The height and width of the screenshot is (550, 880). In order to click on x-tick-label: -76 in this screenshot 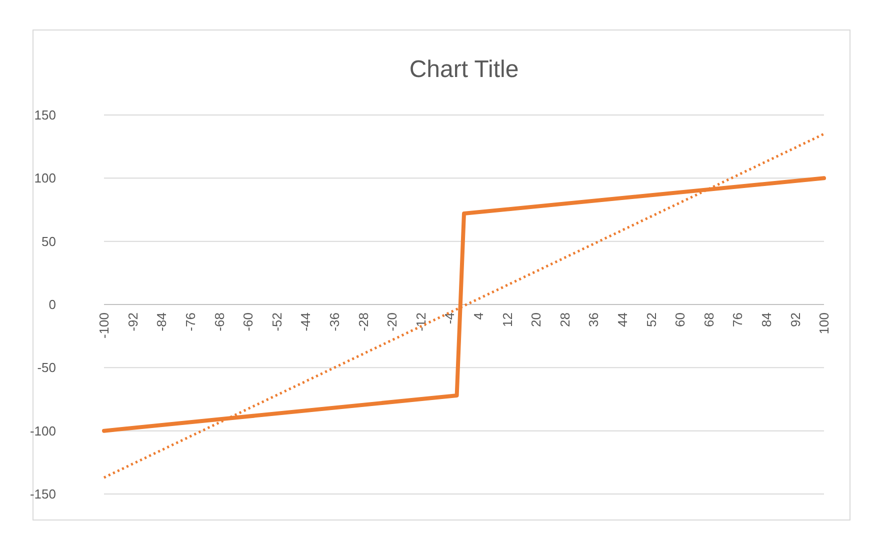, I will do `click(190, 322)`.